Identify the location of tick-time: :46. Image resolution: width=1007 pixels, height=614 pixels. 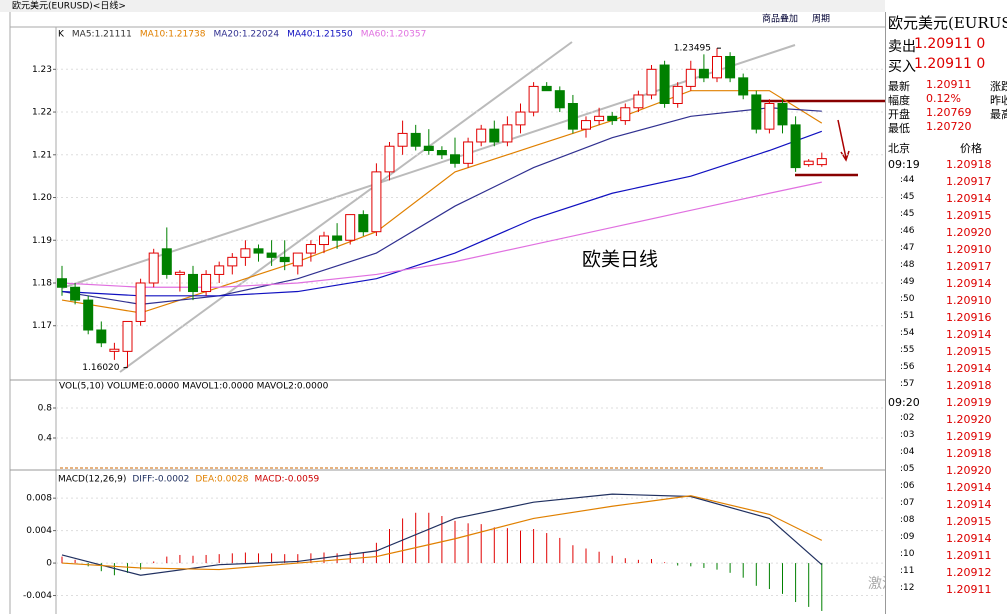
(907, 231).